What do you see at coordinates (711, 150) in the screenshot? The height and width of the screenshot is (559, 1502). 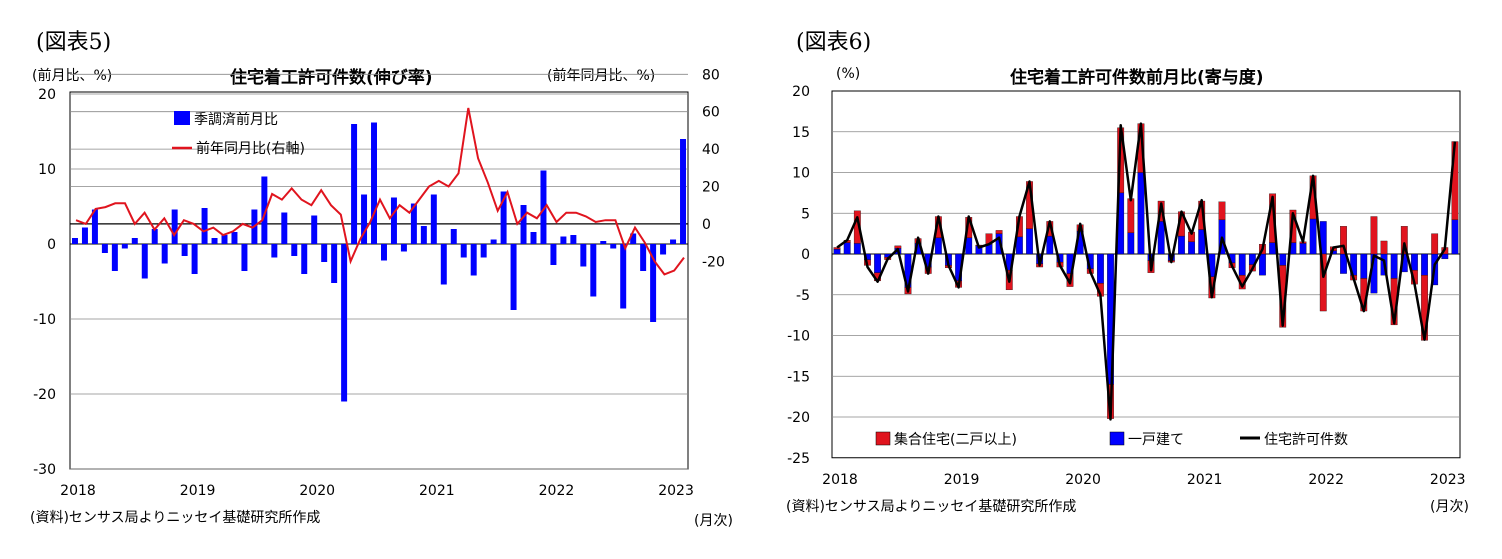 I see `right-tick-label: 40` at bounding box center [711, 150].